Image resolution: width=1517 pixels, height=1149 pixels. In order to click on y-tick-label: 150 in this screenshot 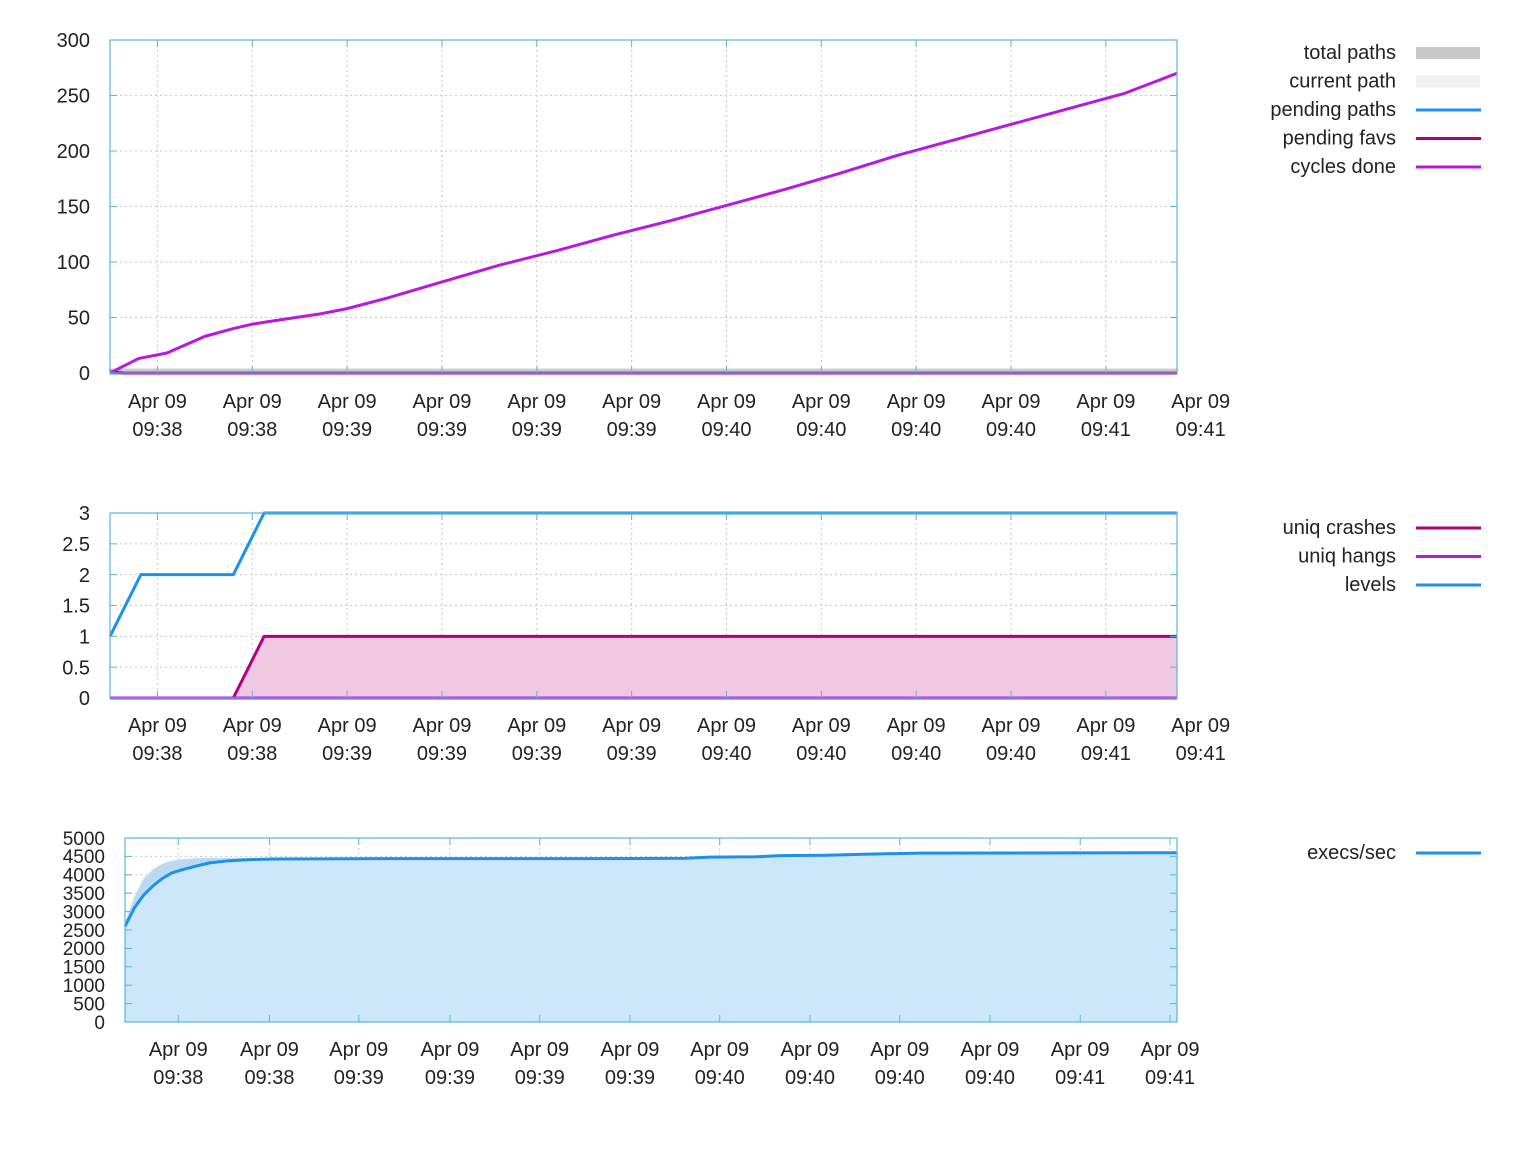, I will do `click(73, 208)`.